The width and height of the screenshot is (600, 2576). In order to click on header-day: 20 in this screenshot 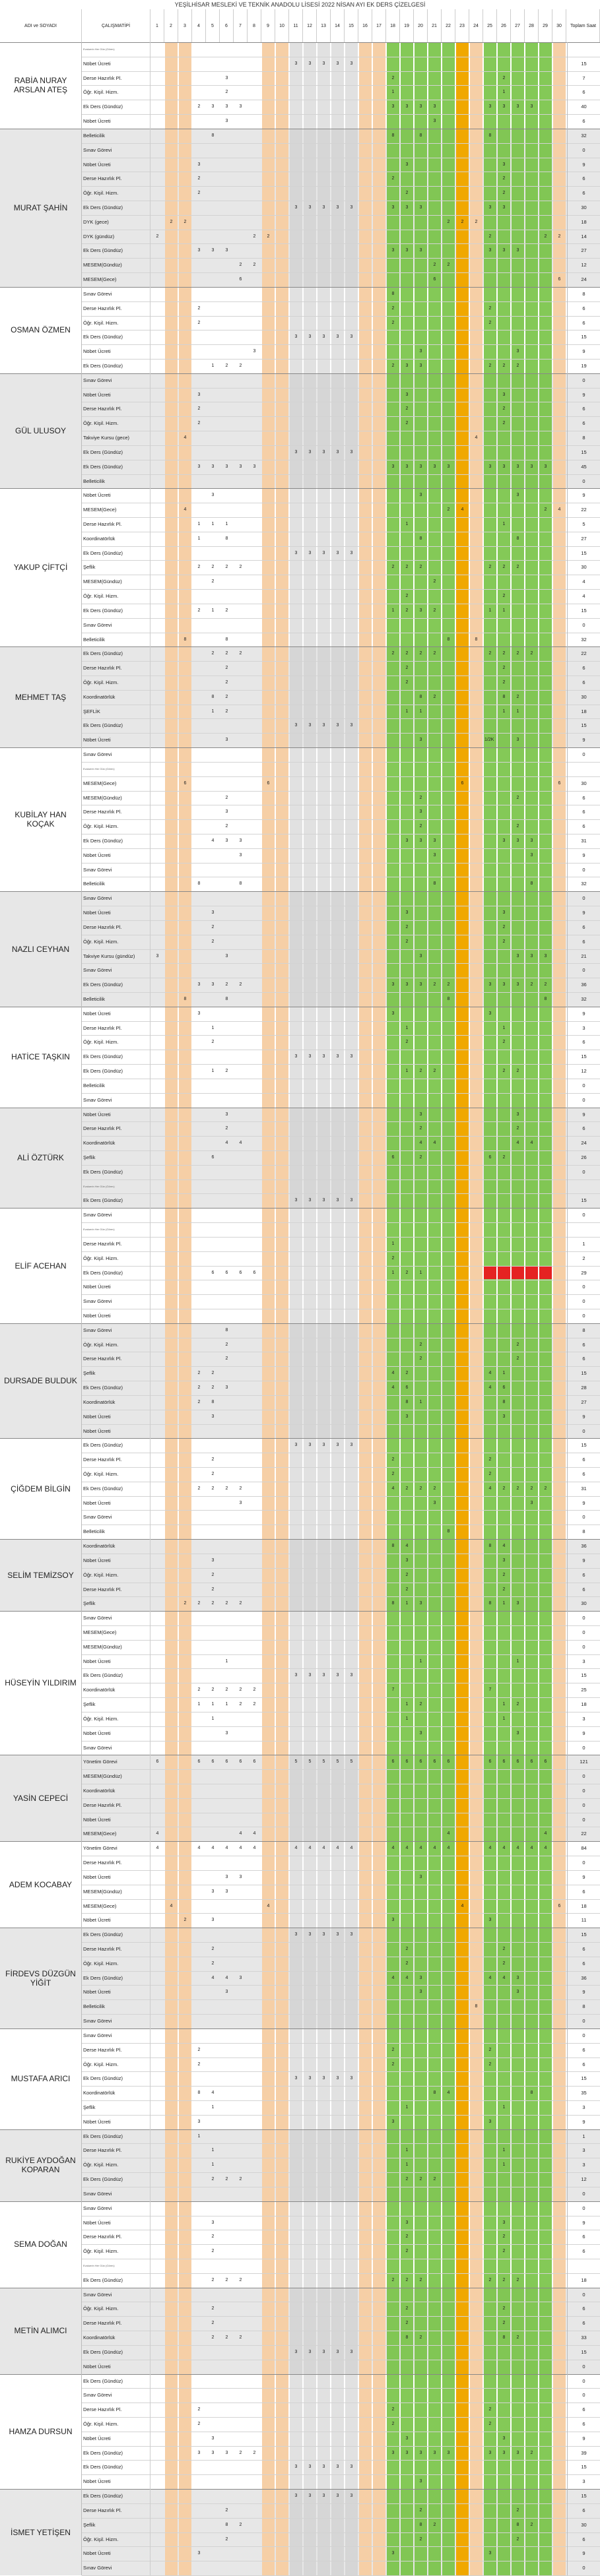, I will do `click(421, 25)`.